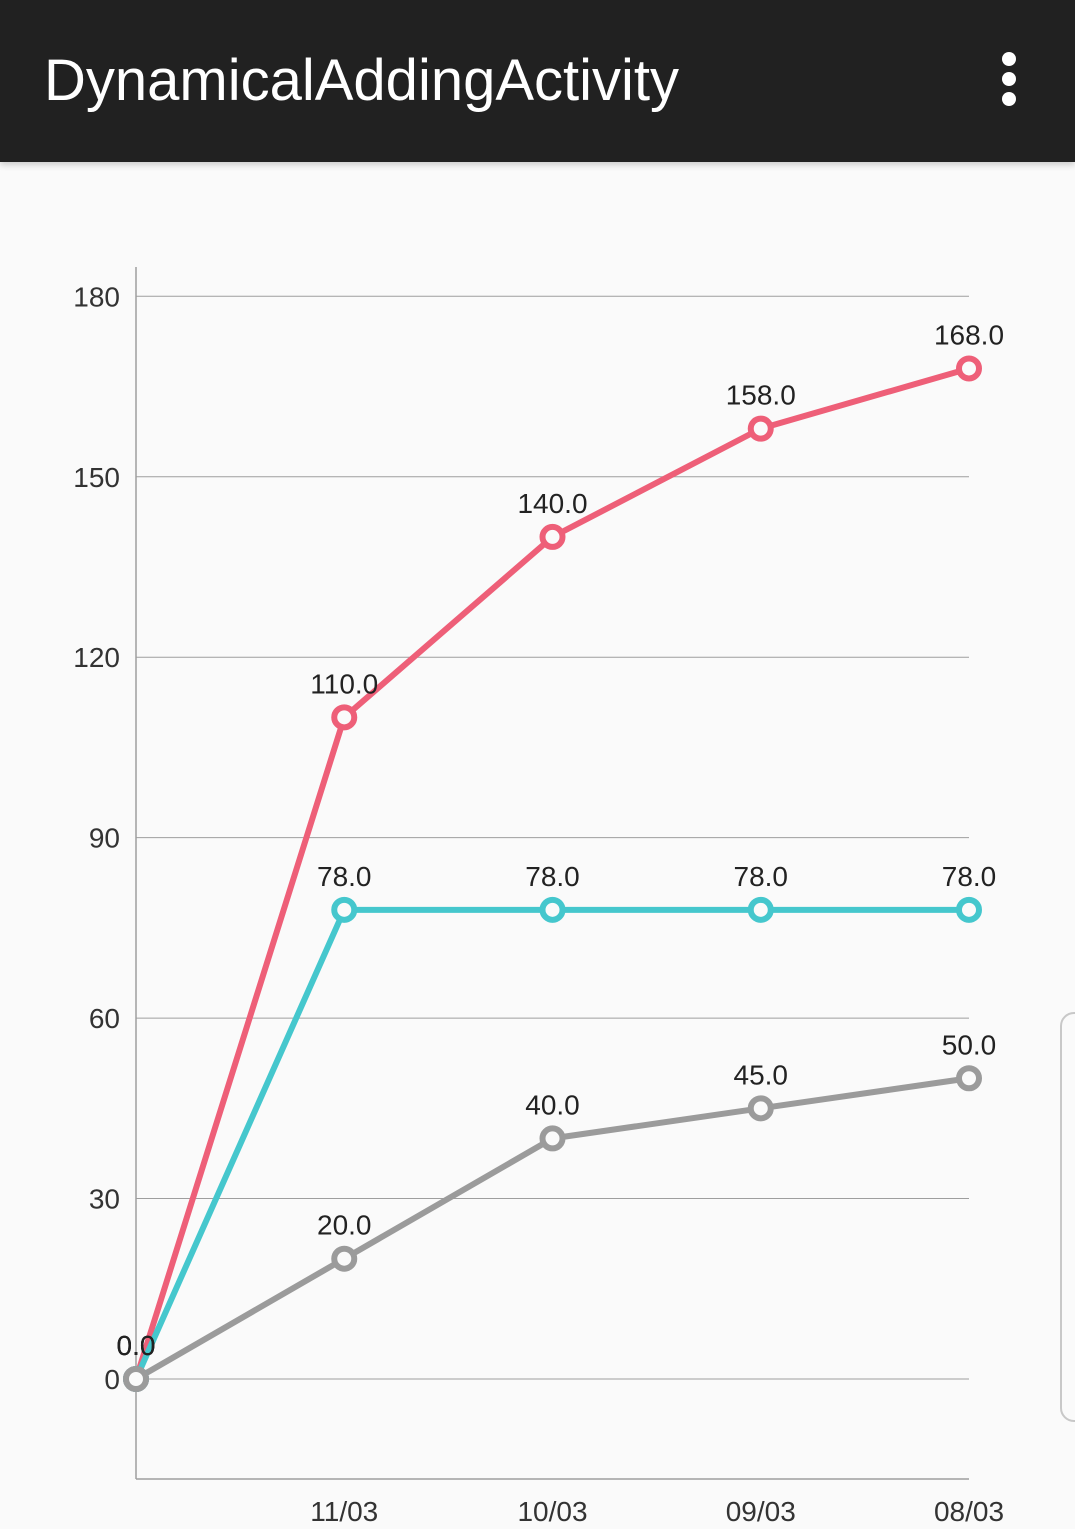  Describe the element at coordinates (104, 838) in the screenshot. I see `y-tick-label: 90` at that location.